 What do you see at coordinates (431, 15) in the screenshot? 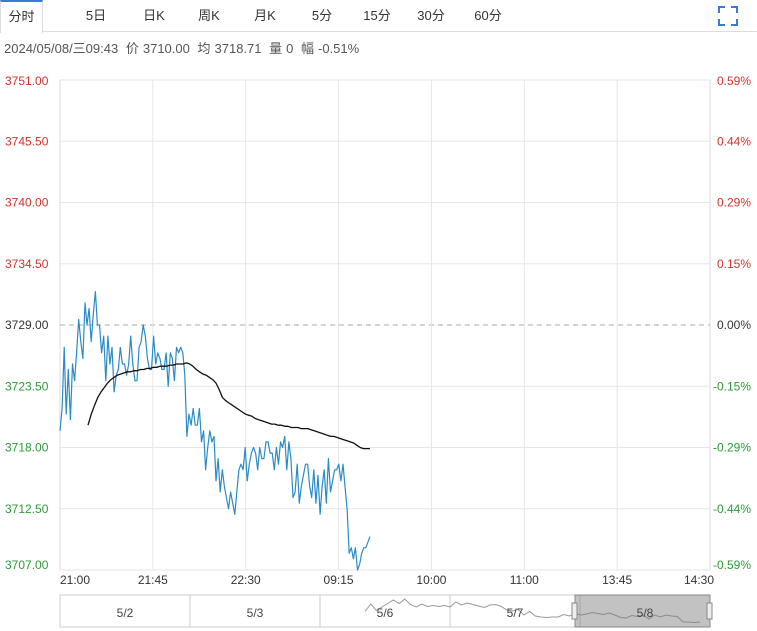
I see `tab-30min: 30分` at bounding box center [431, 15].